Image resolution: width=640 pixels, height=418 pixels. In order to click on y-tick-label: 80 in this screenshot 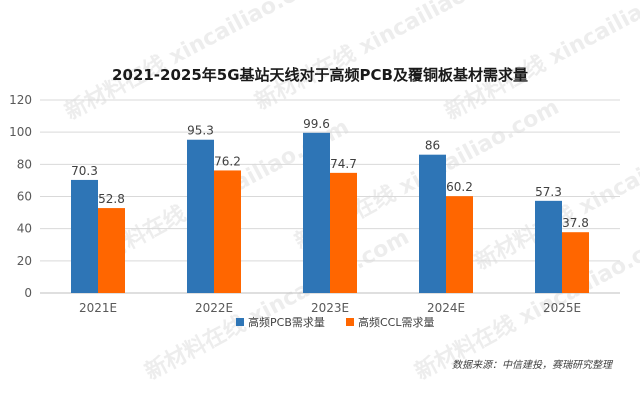, I will do `click(24, 164)`.